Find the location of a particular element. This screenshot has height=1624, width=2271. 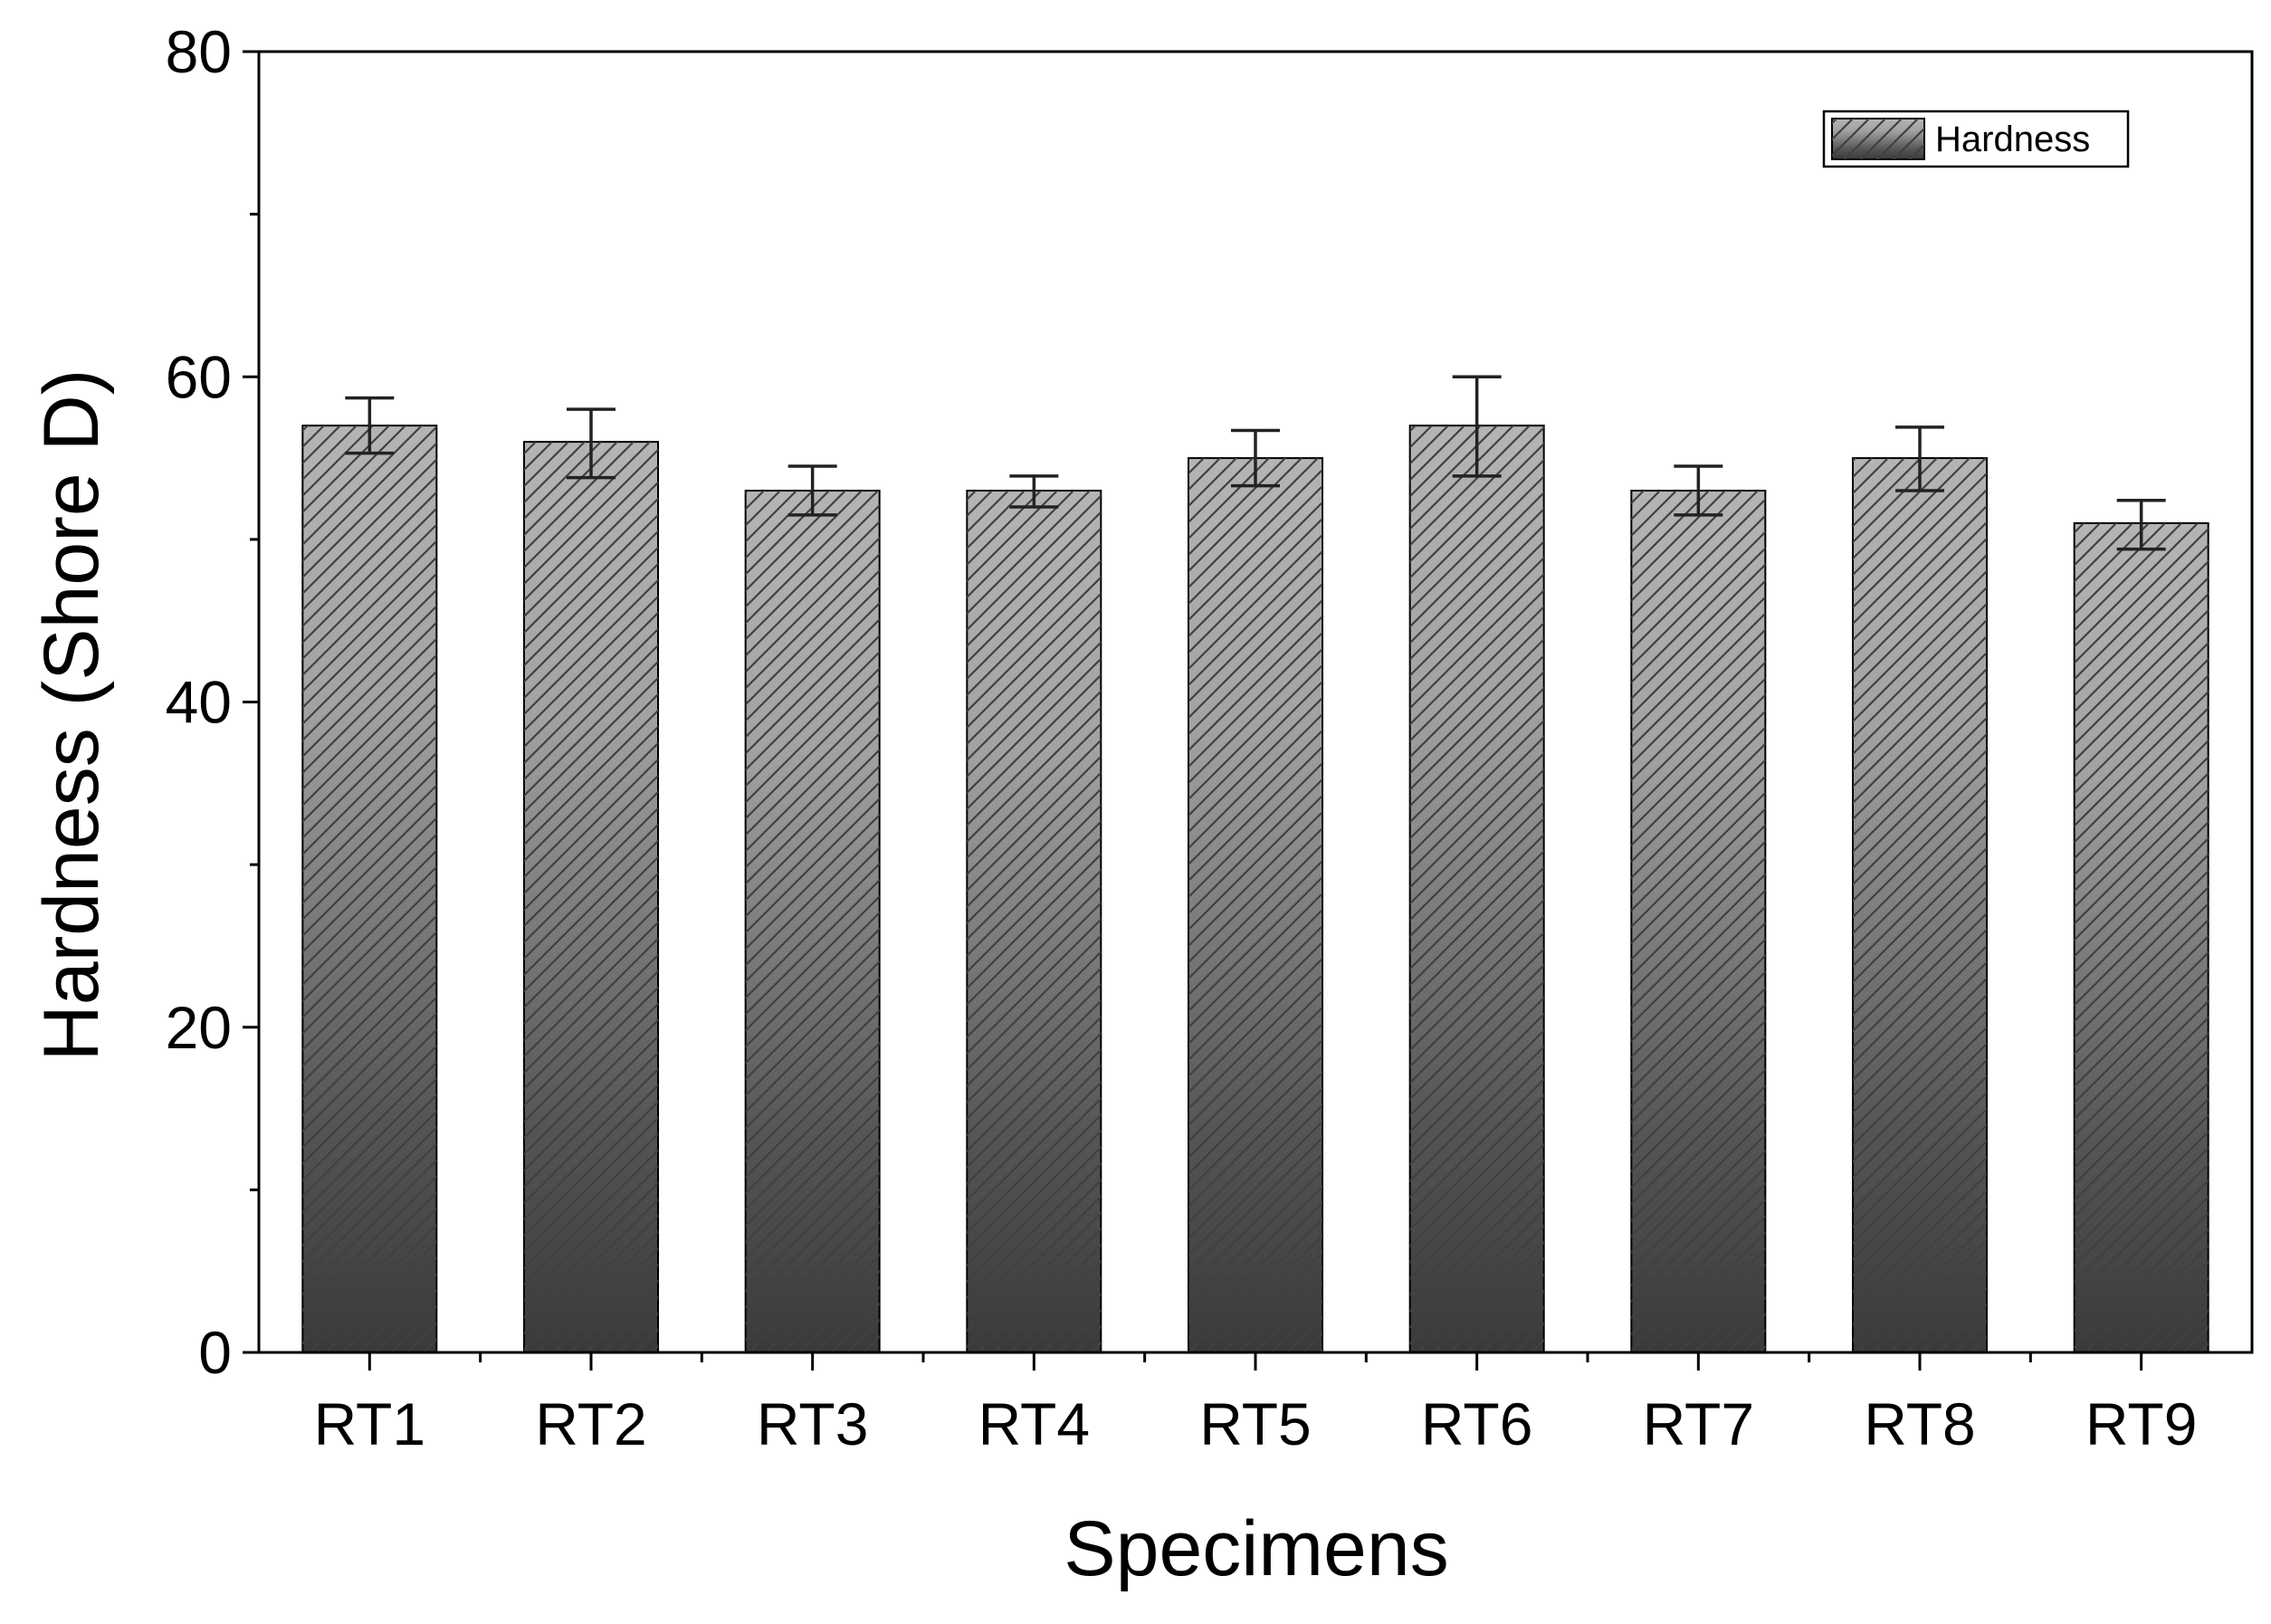

x-tick-label-rt5: RT5 is located at coordinates (1255, 1423).